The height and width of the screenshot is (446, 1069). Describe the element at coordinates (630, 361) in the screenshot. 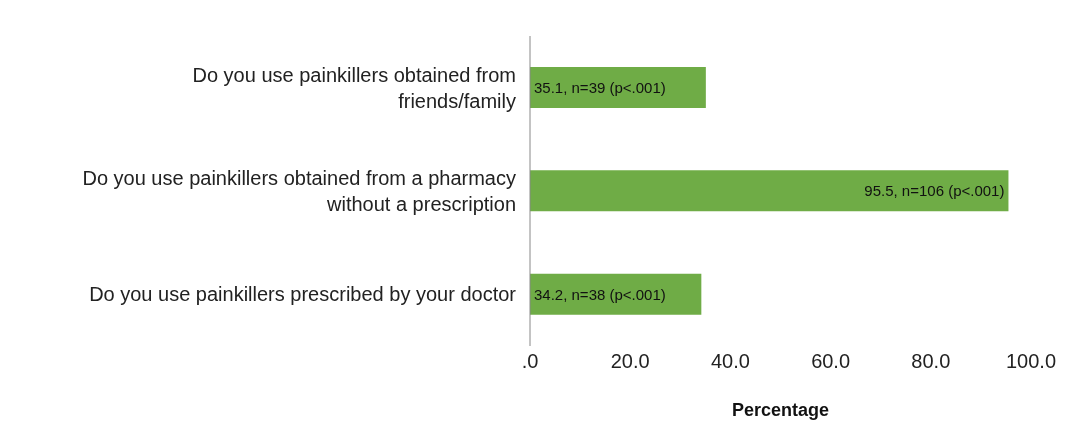

I see `x-tick-label: 20.0` at that location.